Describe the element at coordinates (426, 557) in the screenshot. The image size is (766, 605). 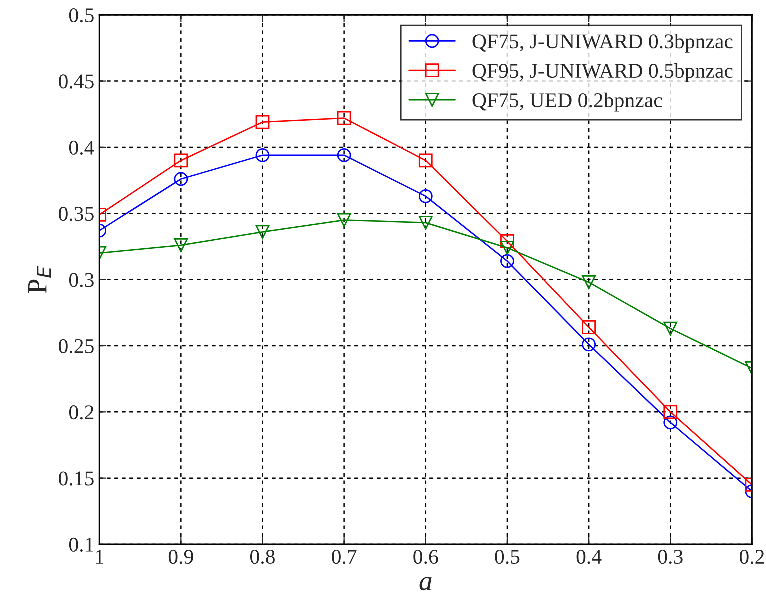
I see `x-tick-label: 0.6` at that location.